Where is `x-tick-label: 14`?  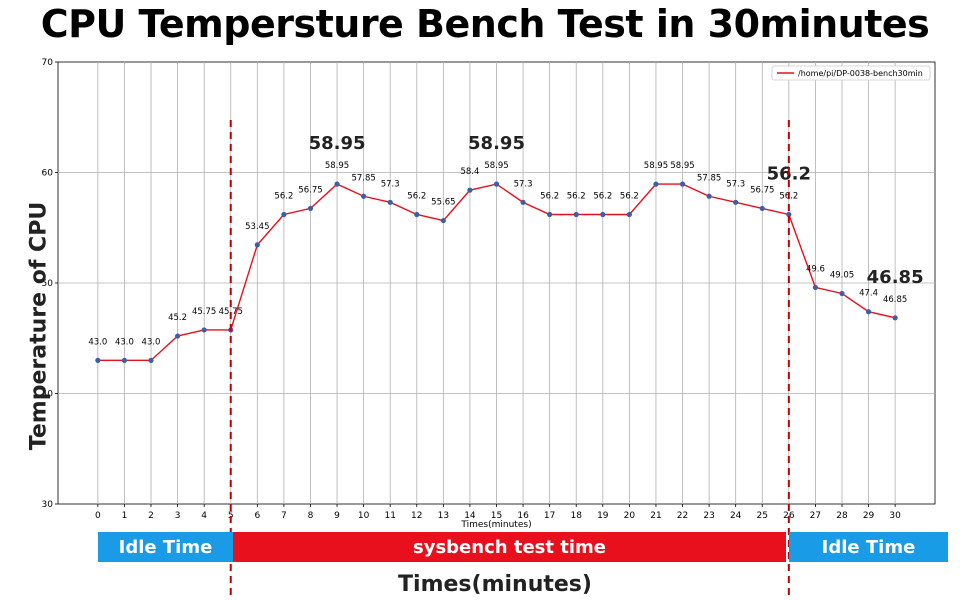
x-tick-label: 14 is located at coordinates (470, 516).